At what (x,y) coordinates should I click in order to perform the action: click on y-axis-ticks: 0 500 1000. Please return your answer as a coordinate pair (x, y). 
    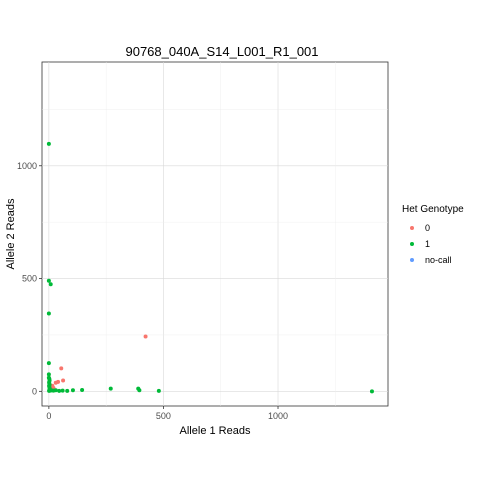
    Looking at the image, I should click on (29, 278).